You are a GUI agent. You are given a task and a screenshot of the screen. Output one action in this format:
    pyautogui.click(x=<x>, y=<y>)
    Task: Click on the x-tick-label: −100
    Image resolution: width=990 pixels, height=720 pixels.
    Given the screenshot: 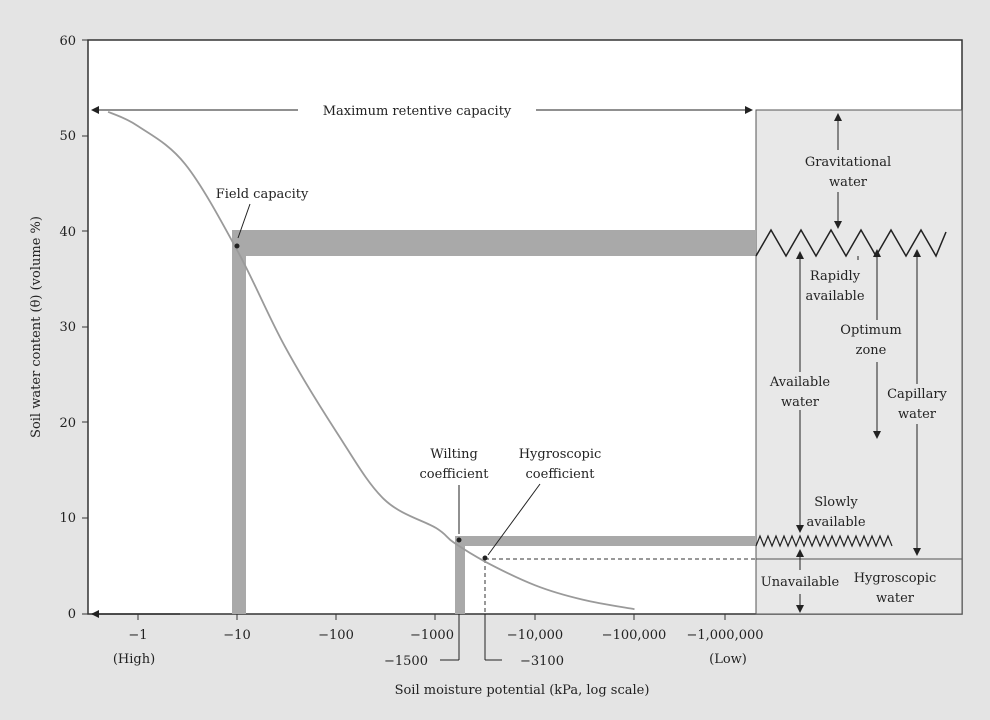 What is the action you would take?
    pyautogui.click(x=336, y=635)
    